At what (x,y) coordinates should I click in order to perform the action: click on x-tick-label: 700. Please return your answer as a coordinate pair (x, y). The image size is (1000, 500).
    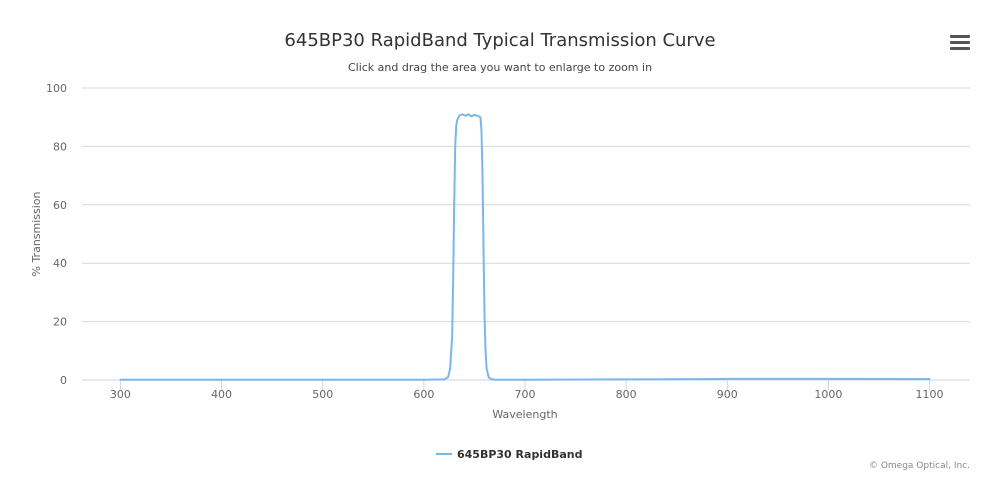
    Looking at the image, I should click on (524, 394).